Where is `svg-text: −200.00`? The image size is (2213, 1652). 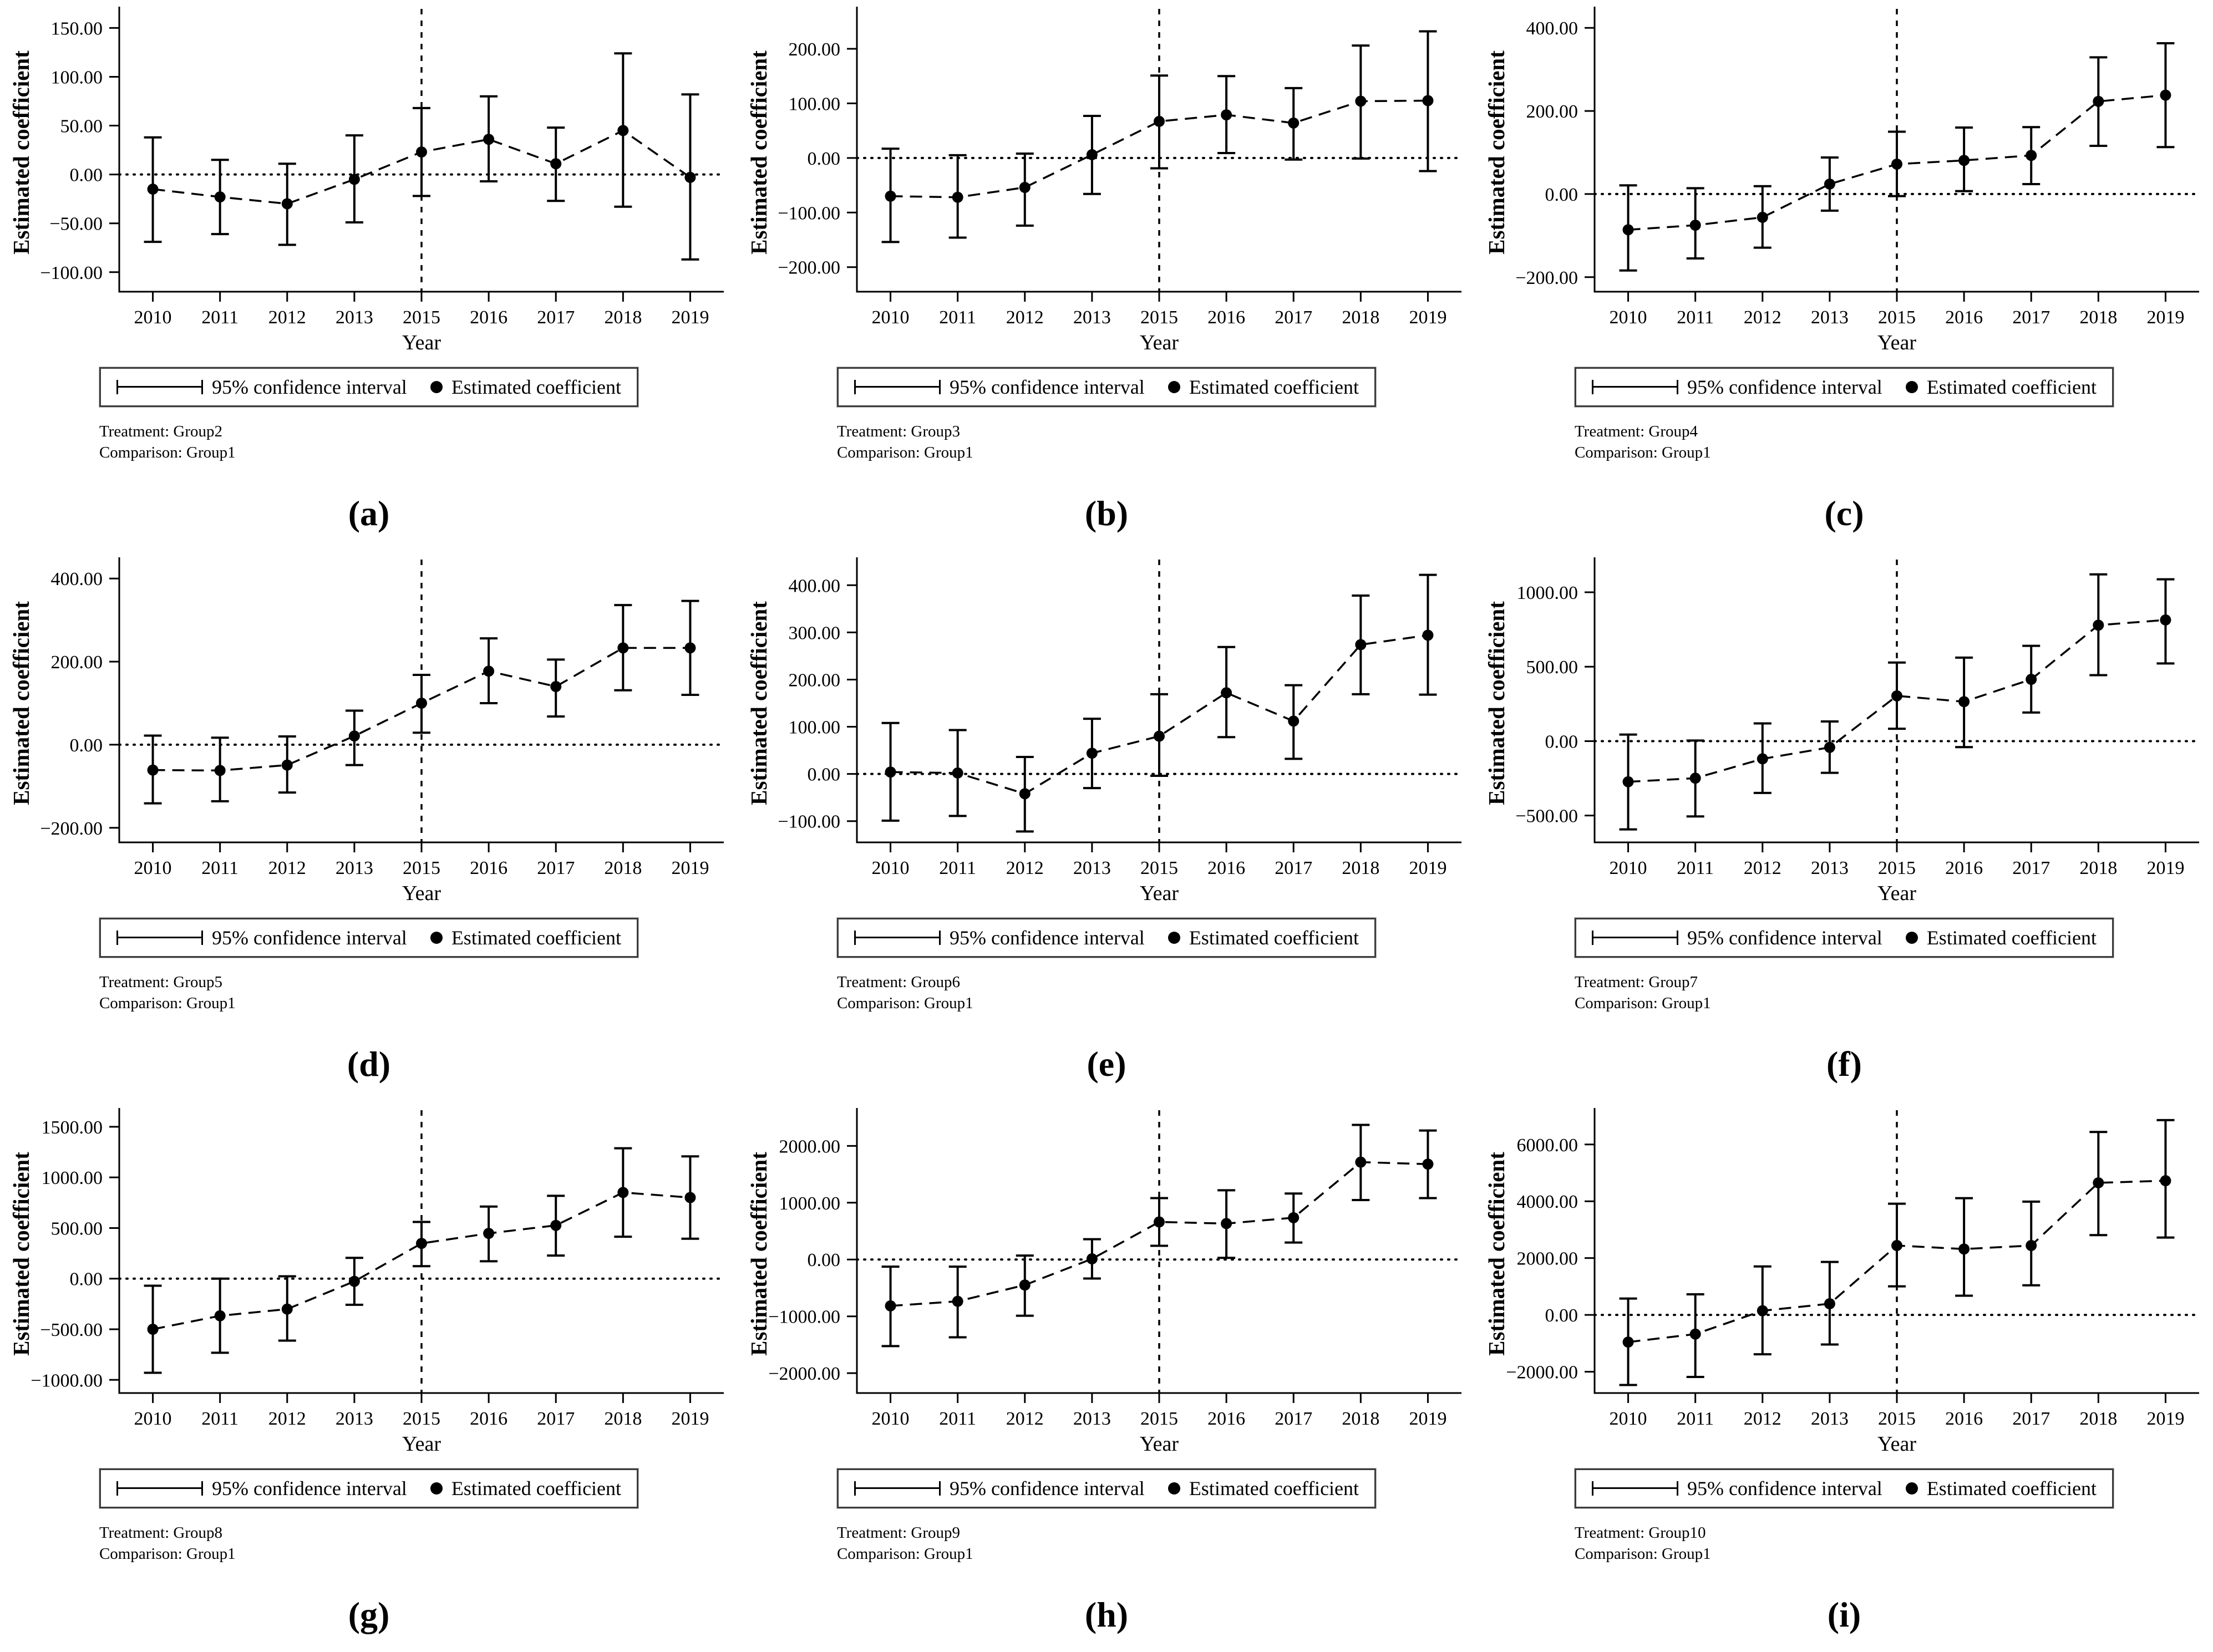
svg-text: −200.00 is located at coordinates (71, 829).